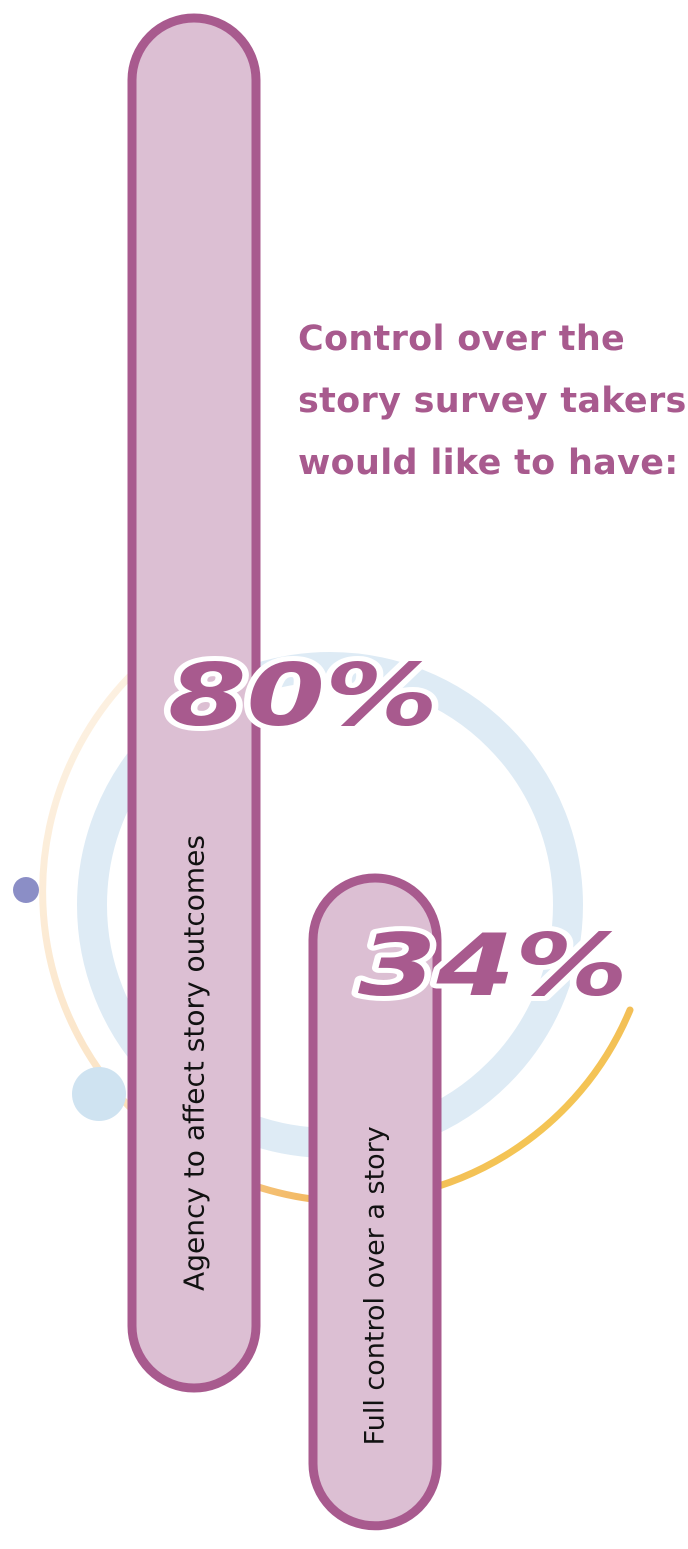 The image size is (688, 1549). I want to click on headline-line: Control over the, so click(462, 339).